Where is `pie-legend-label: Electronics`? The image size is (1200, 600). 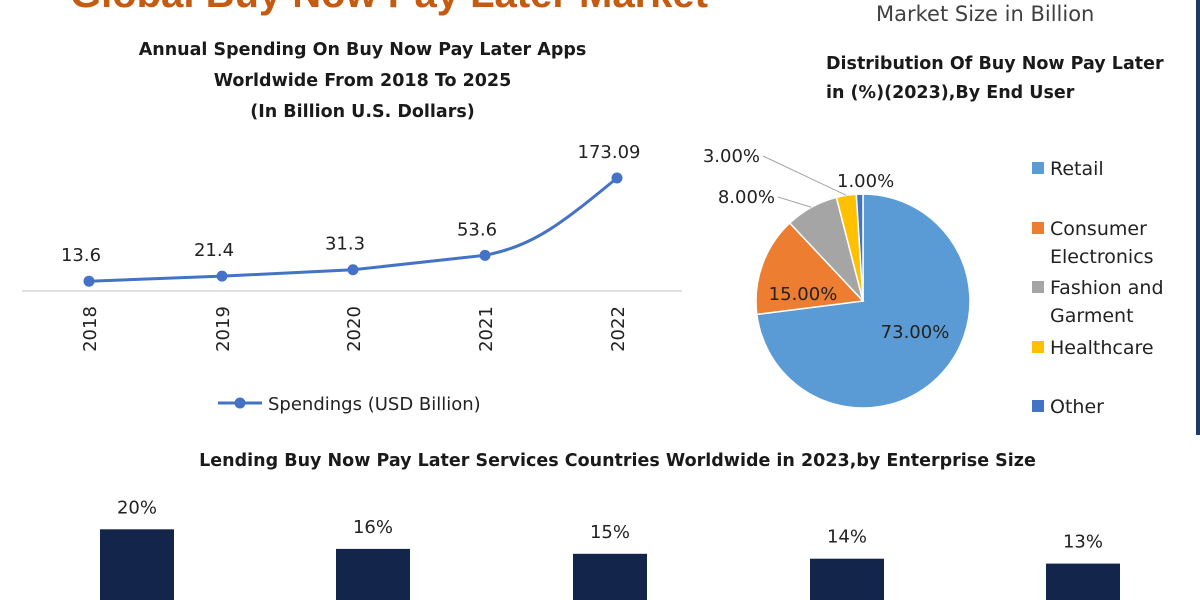 pie-legend-label: Electronics is located at coordinates (1102, 257).